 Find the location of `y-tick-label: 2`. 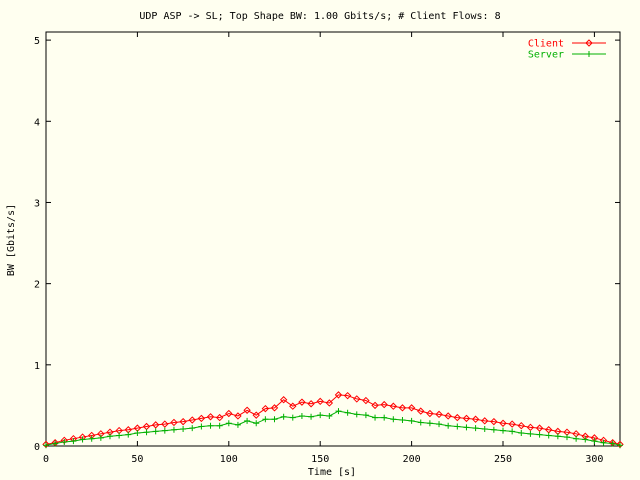

y-tick-label: 2 is located at coordinates (37, 285).